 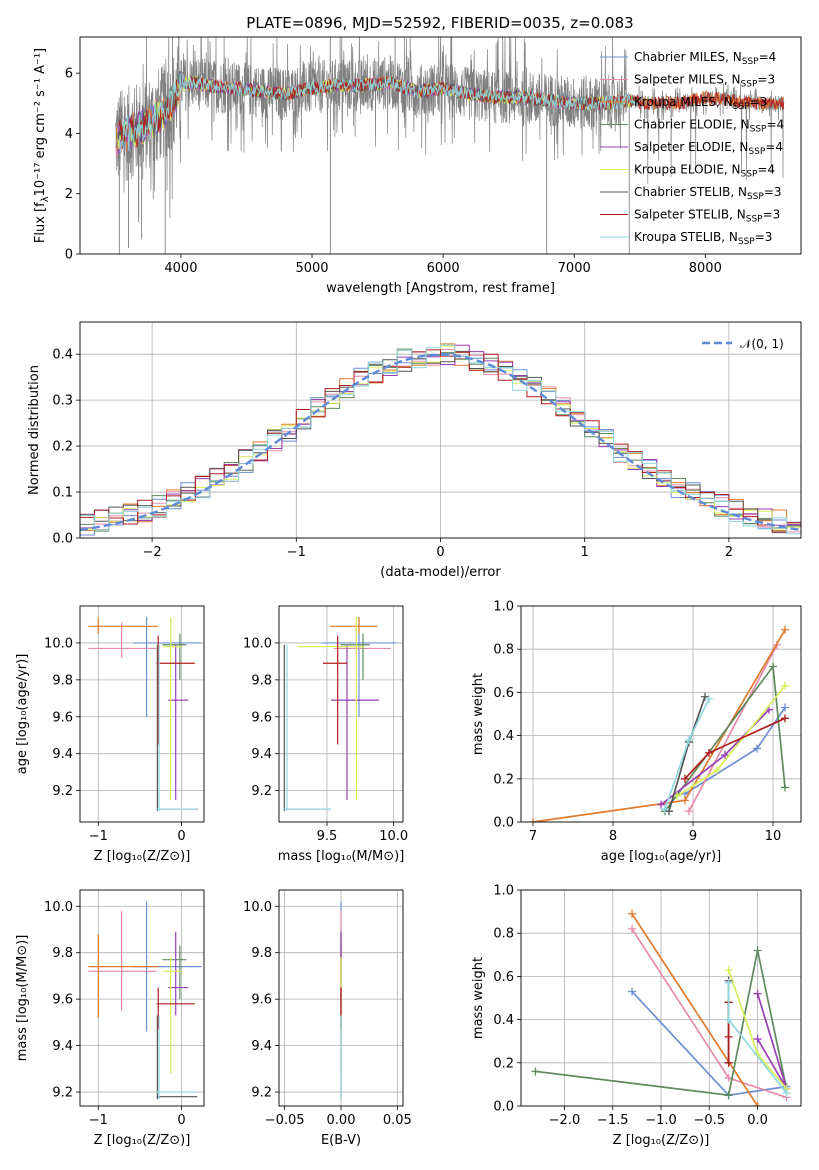 I want to click on x-tick-label: 6000, so click(x=443, y=268).